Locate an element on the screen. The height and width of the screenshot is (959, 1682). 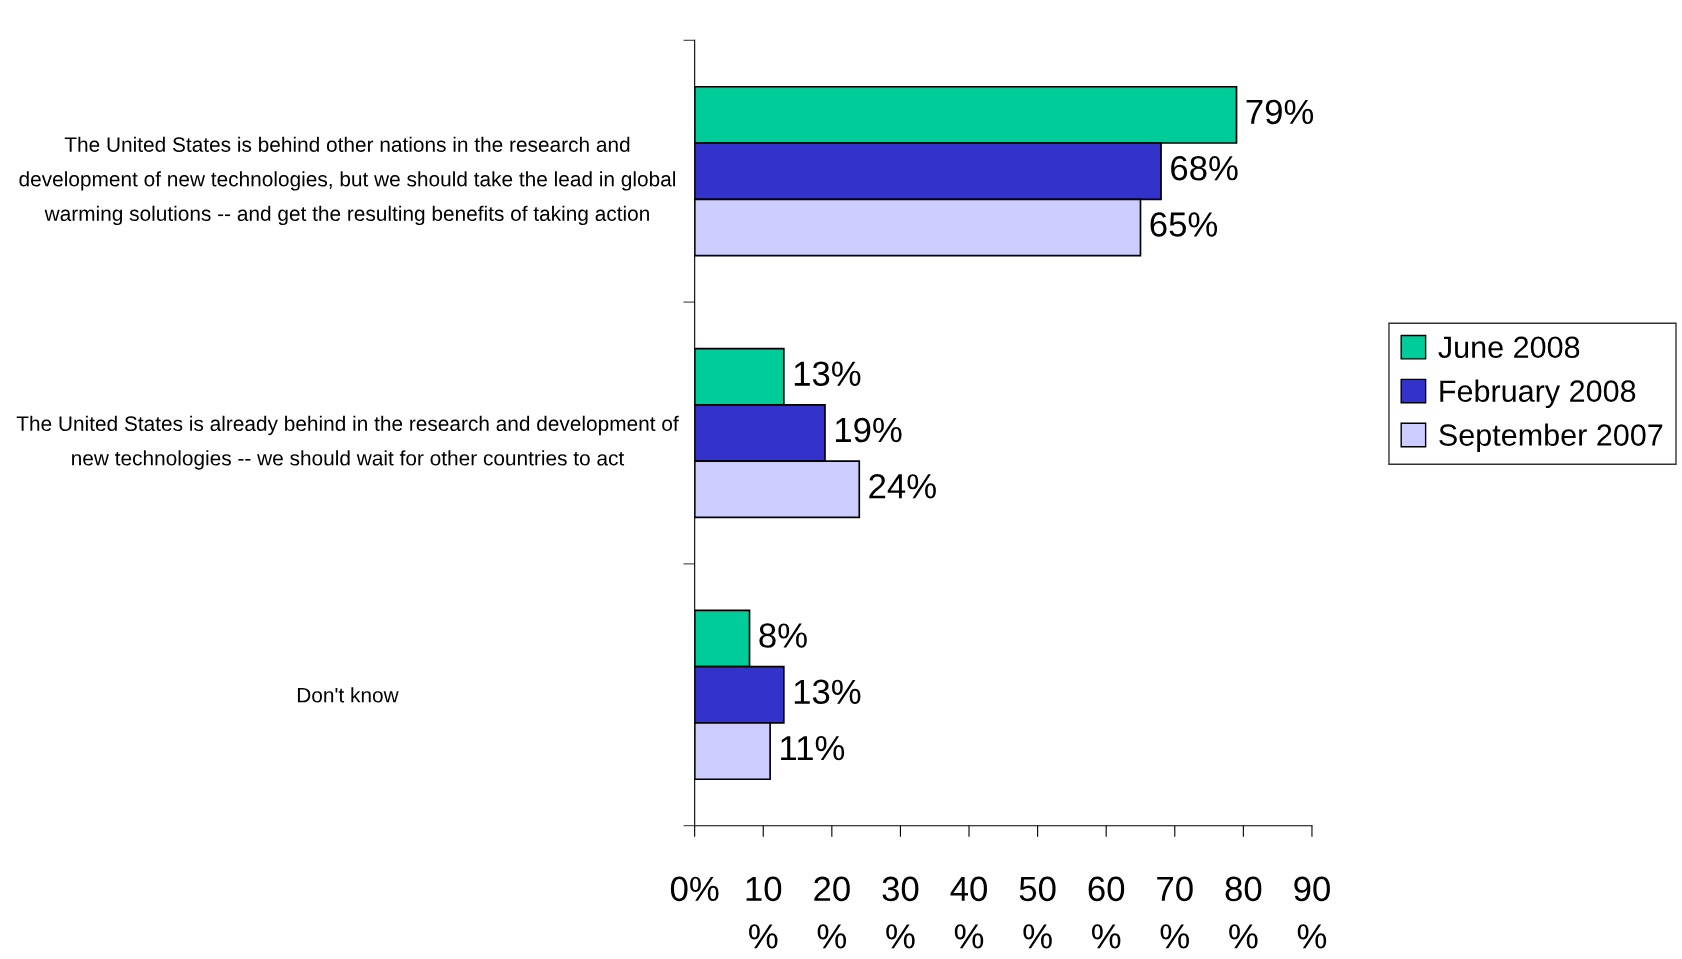
x-tick-label: 50 % is located at coordinates (1037, 912).